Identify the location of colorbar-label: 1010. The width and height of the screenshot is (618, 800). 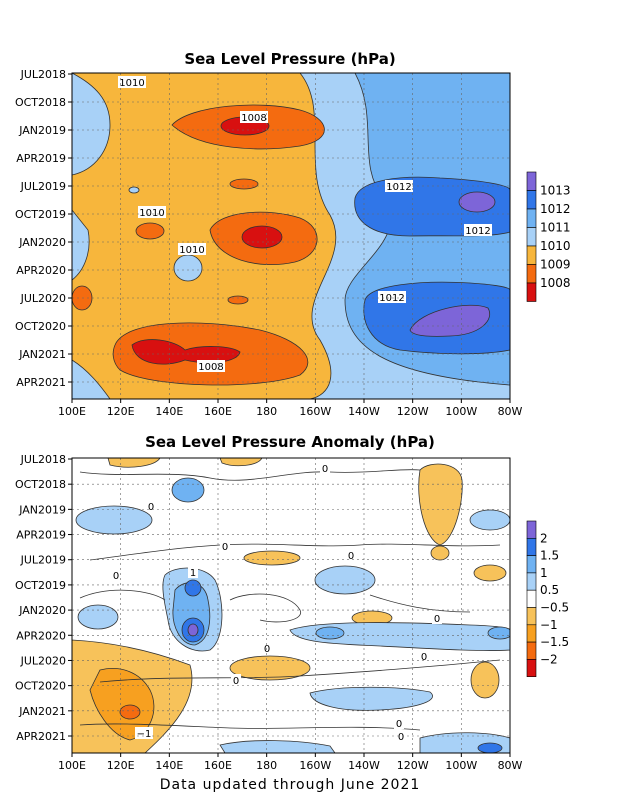
(555, 246).